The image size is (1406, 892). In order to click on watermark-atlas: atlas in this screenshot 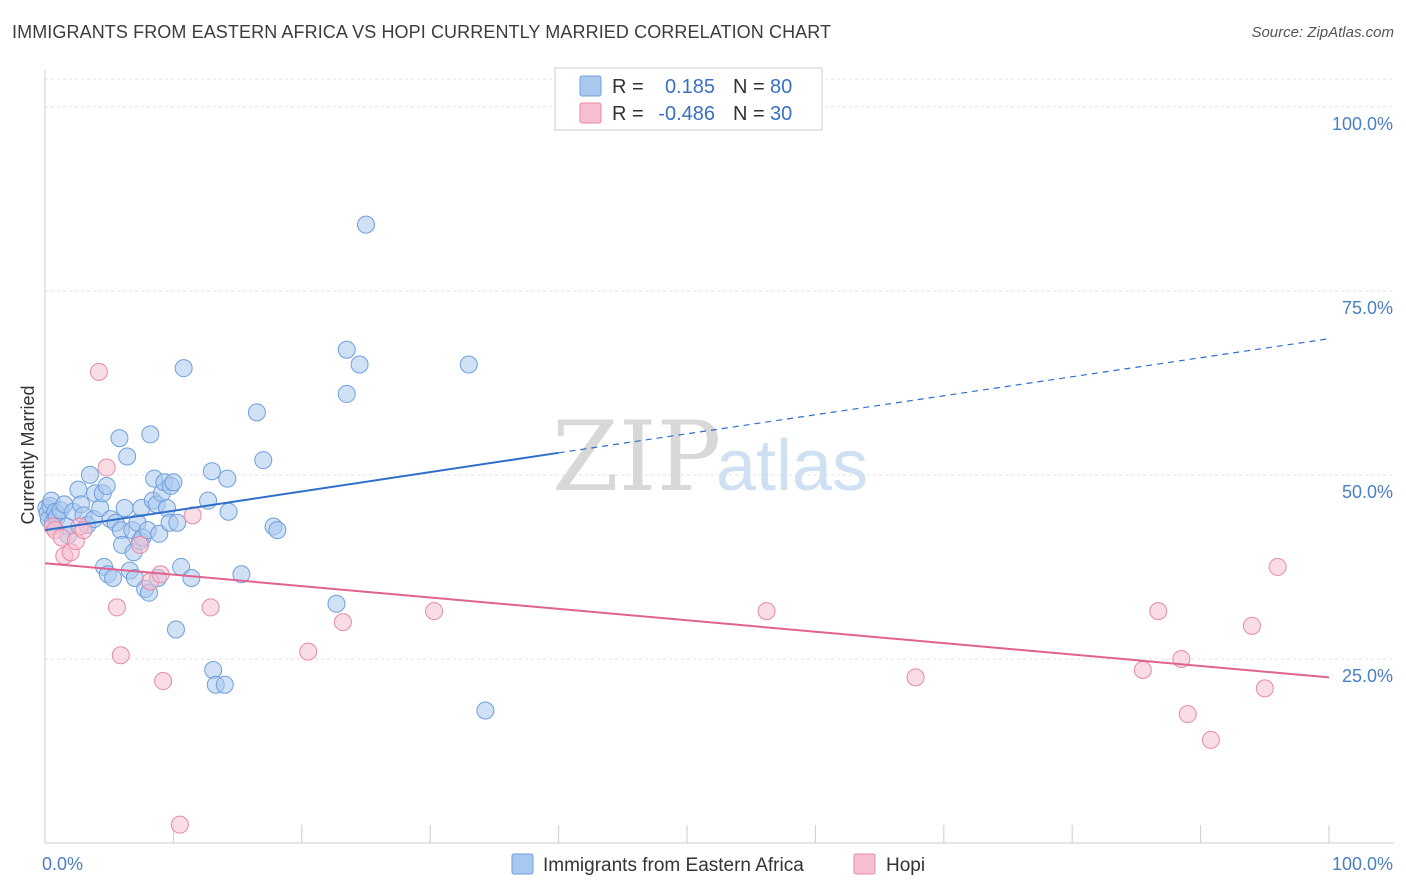, I will do `click(792, 466)`.